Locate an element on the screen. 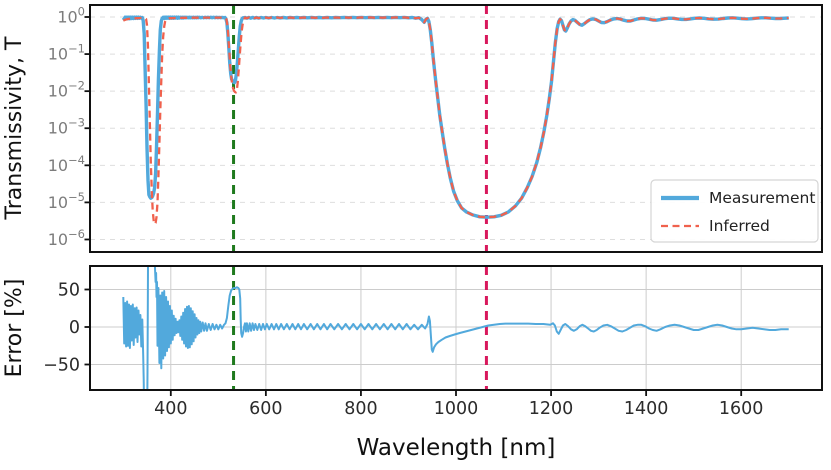  svg-text: 600 is located at coordinates (265, 409).